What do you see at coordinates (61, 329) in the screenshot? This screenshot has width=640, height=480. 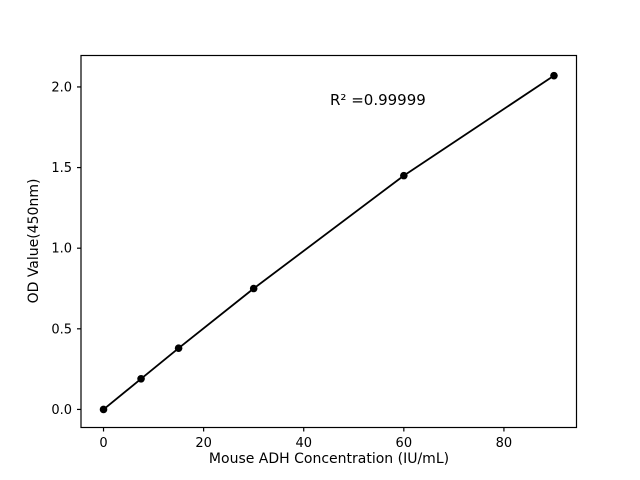 I see `y-tick-label: 0.5` at bounding box center [61, 329].